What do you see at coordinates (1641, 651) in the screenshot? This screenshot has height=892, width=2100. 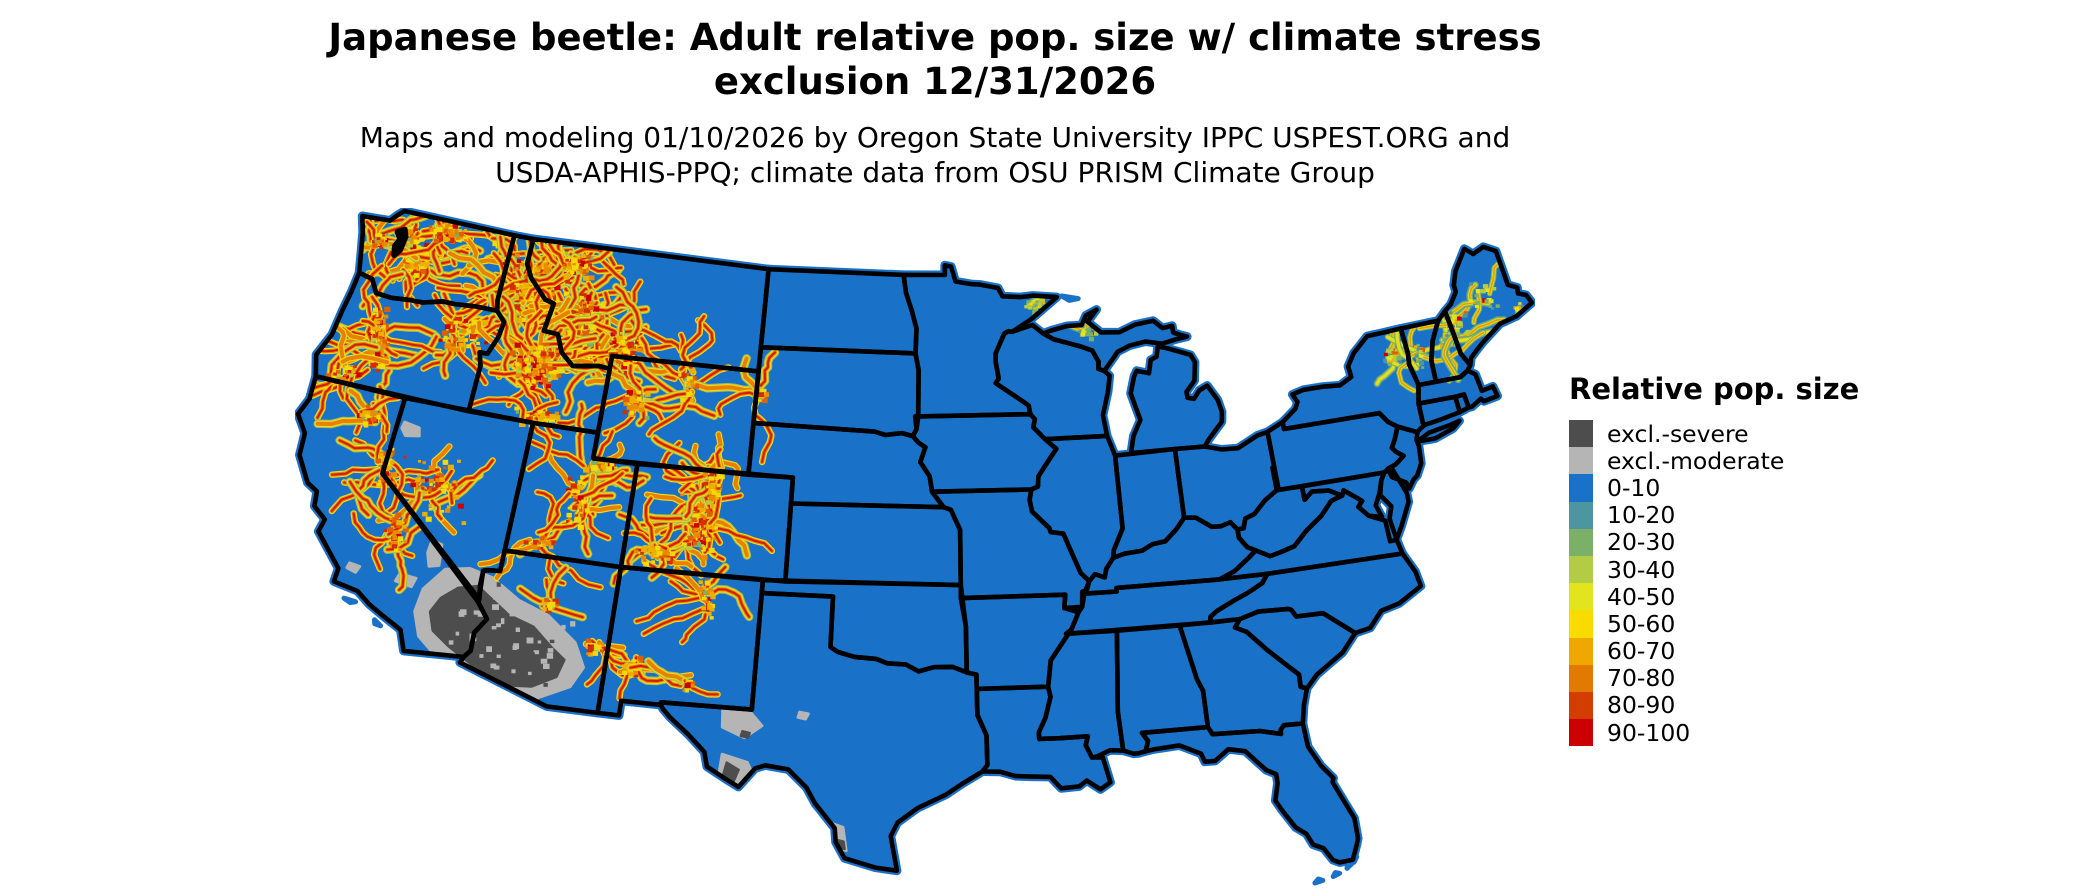 I see `legend-label: 60-70` at bounding box center [1641, 651].